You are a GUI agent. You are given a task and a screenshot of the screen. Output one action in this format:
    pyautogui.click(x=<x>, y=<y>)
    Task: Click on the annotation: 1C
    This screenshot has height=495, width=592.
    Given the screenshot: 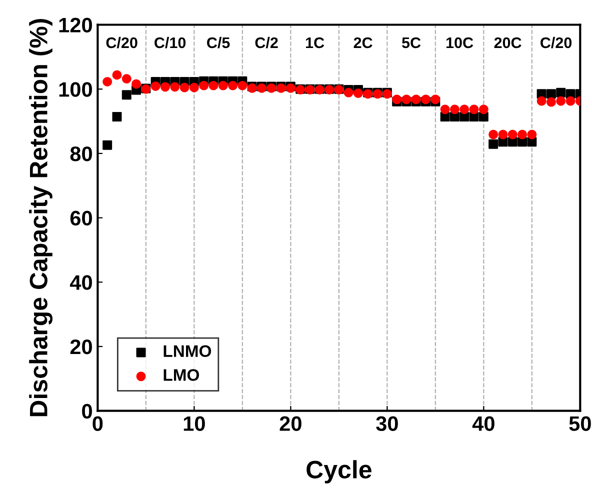 What is the action you would take?
    pyautogui.click(x=315, y=42)
    